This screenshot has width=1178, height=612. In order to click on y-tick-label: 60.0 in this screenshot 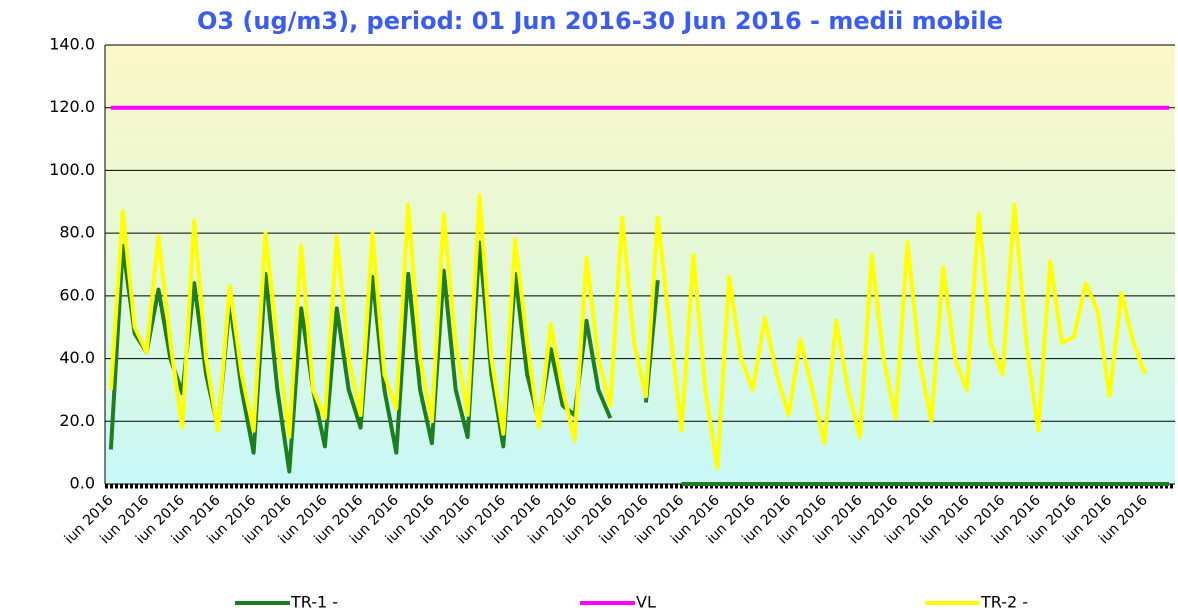, I will do `click(77, 294)`.